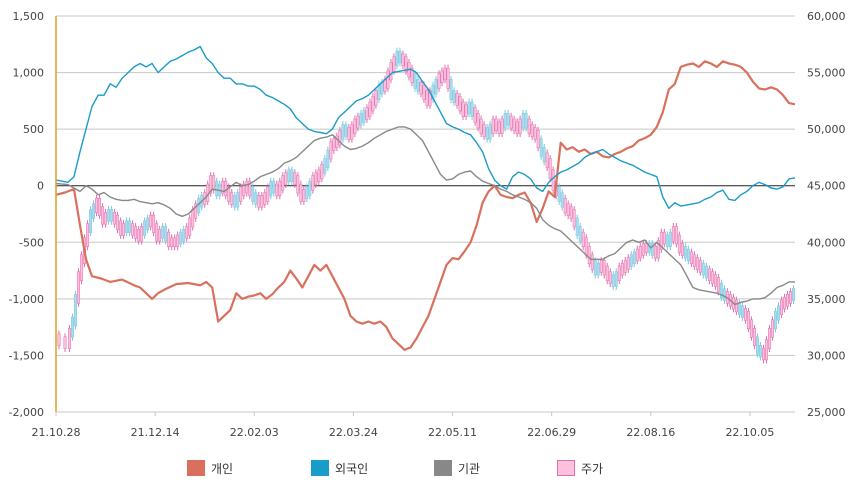 Image resolution: width=854 pixels, height=496 pixels. Describe the element at coordinates (353, 432) in the screenshot. I see `x-tick-label: 22.03.24` at that location.